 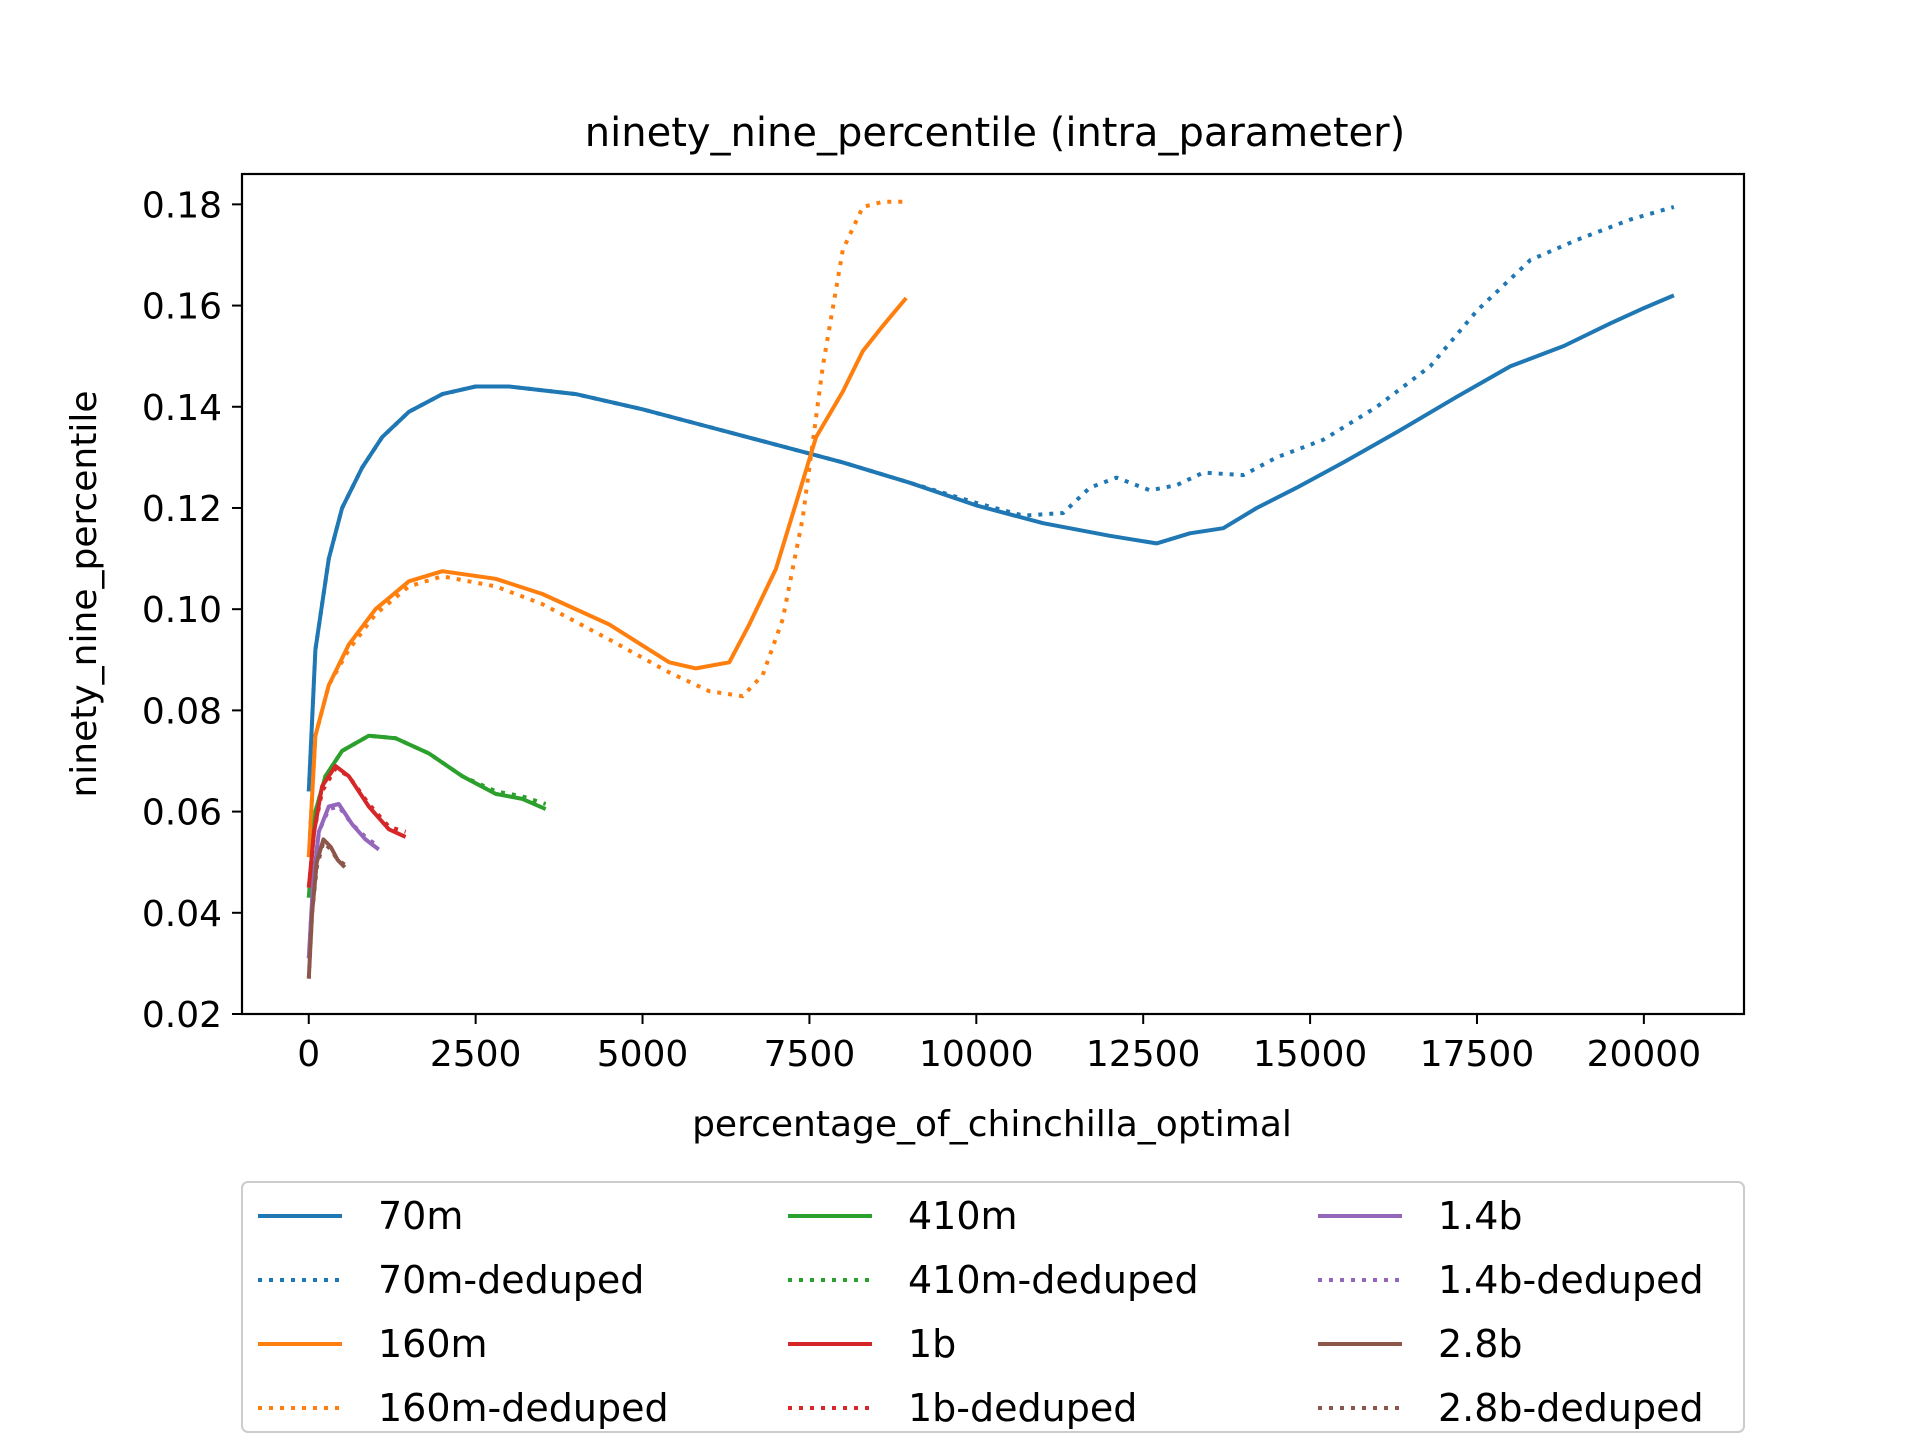 What do you see at coordinates (1022, 1408) in the screenshot?
I see `legend-label-1b-deduped: 1b-deduped` at bounding box center [1022, 1408].